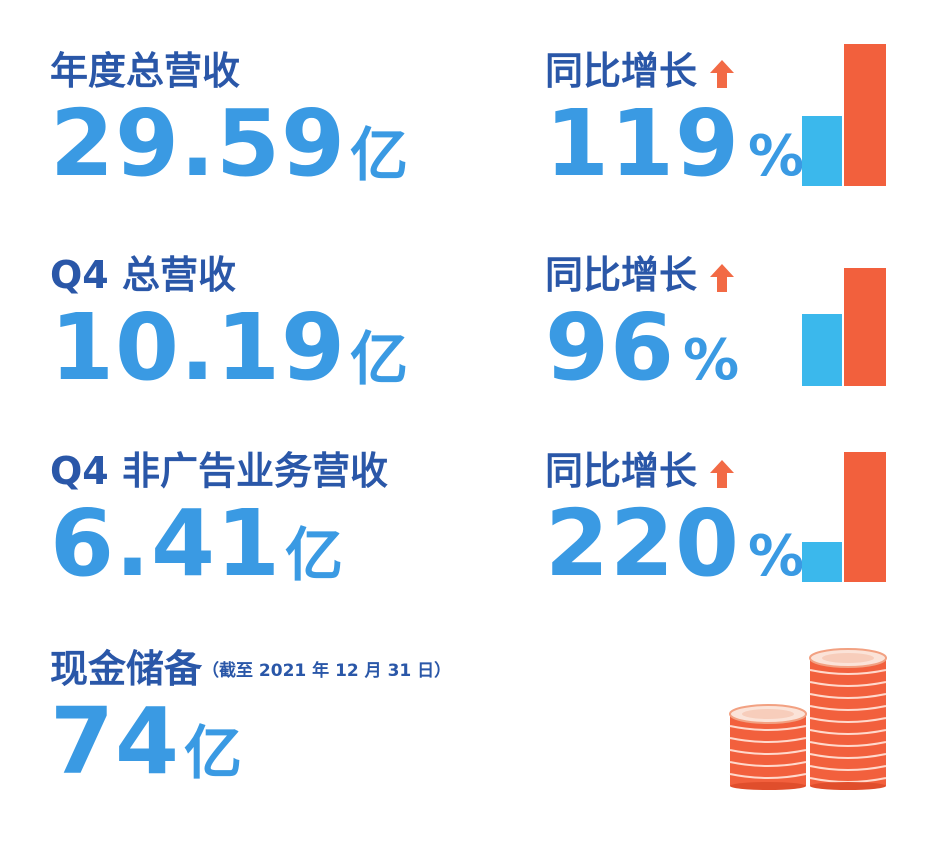 The width and height of the screenshot is (950, 847). Describe the element at coordinates (327, 671) in the screenshot. I see `metric-note: （截至 2021 年 12 月 31 日）` at that location.